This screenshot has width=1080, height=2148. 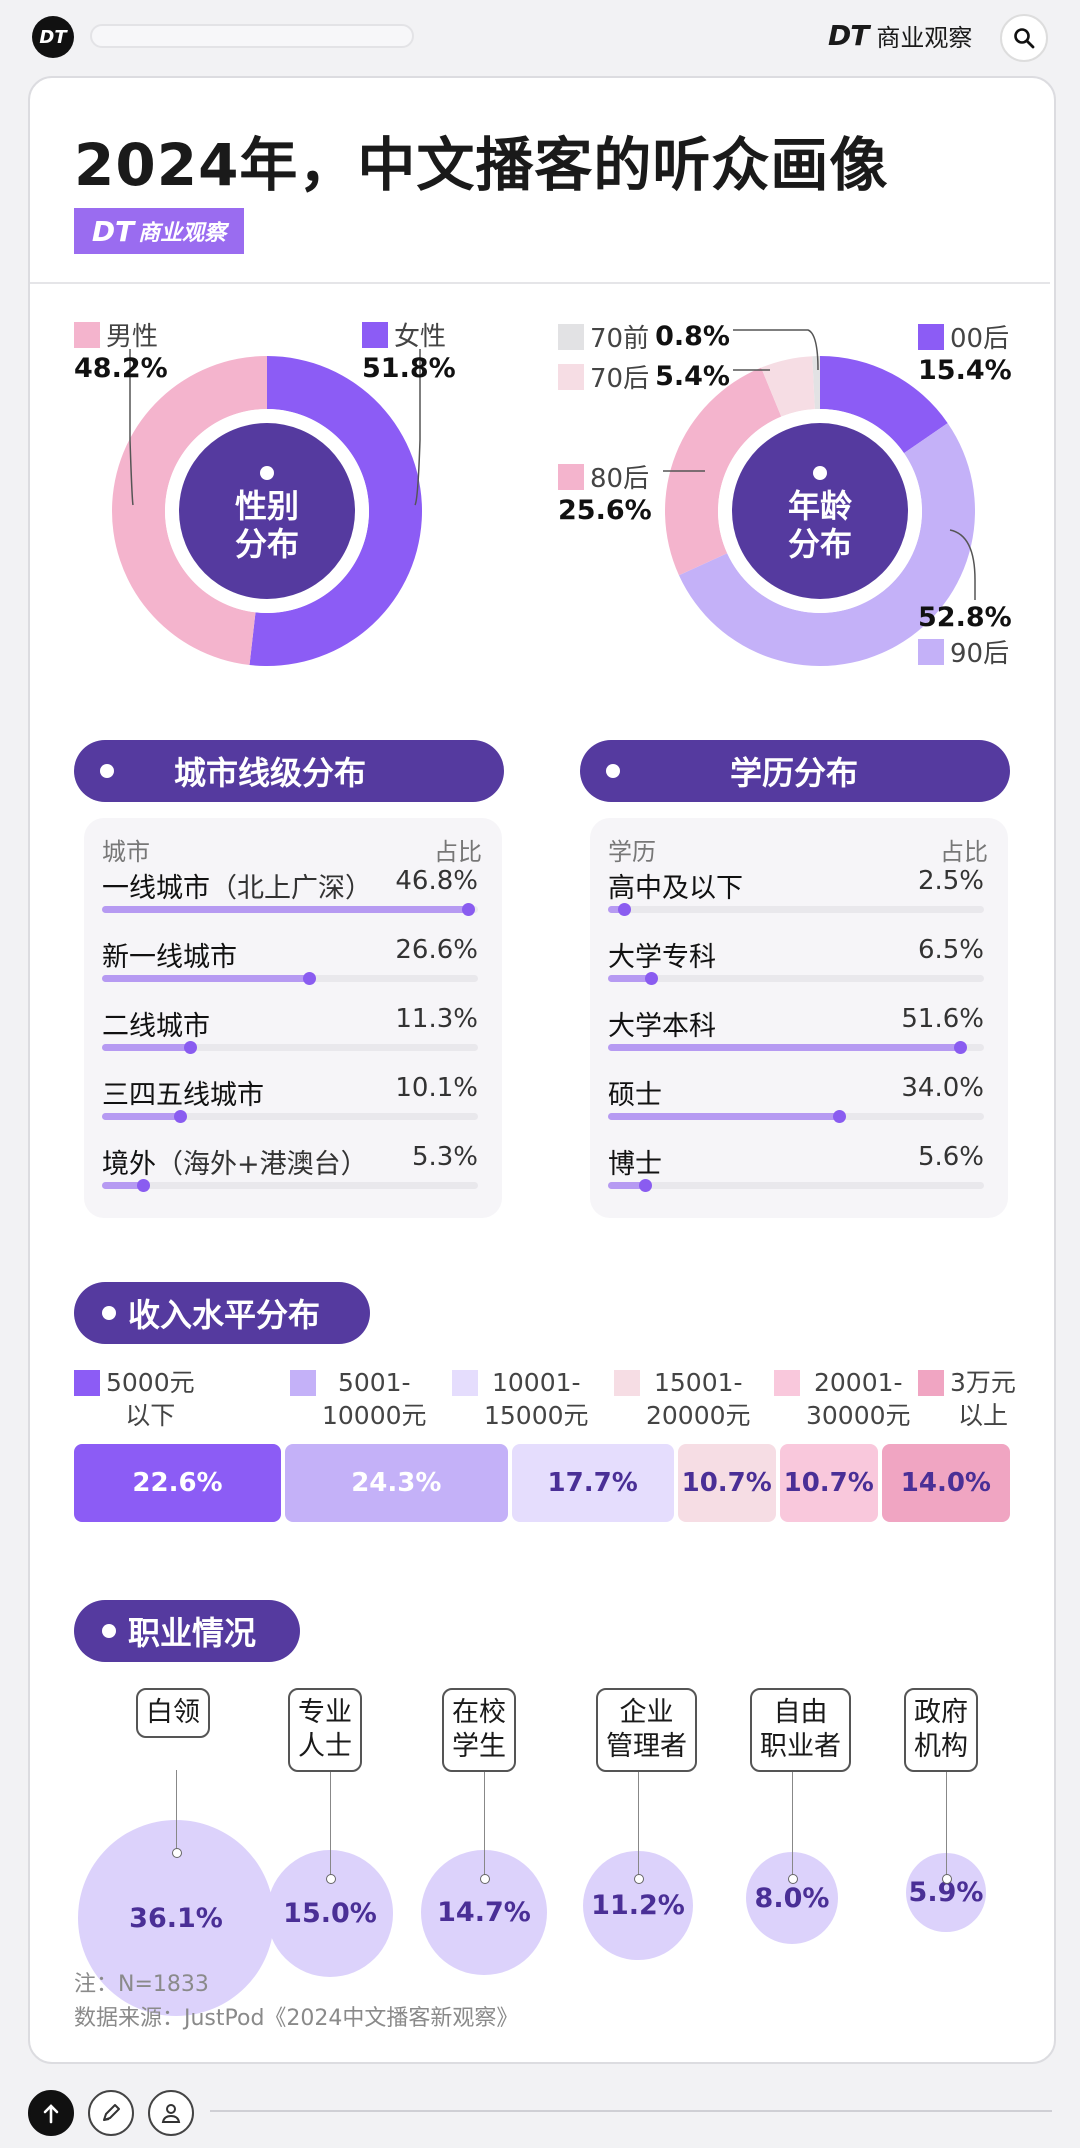 I want to click on income-segment: 14.0%, so click(x=945, y=1483).